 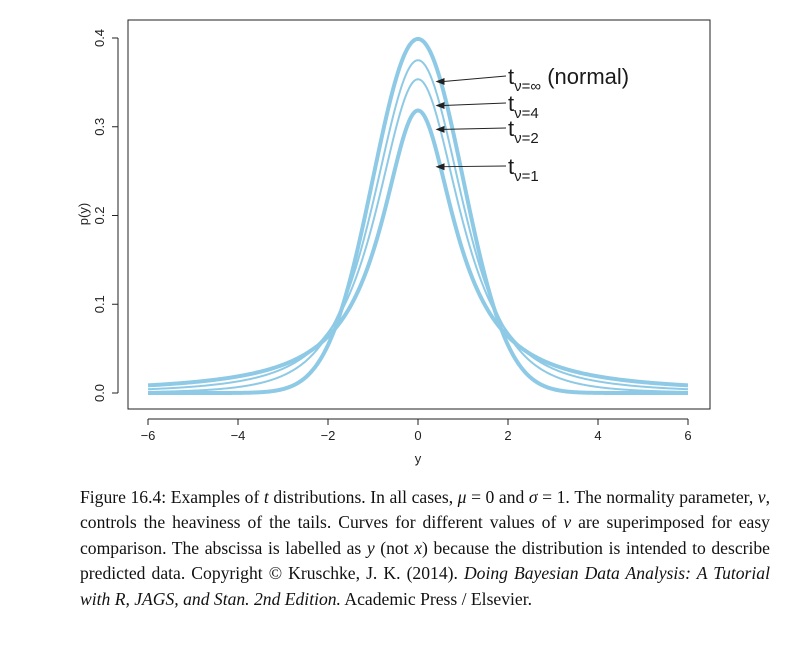 I want to click on y-tick-label: 0.1, so click(x=99, y=304).